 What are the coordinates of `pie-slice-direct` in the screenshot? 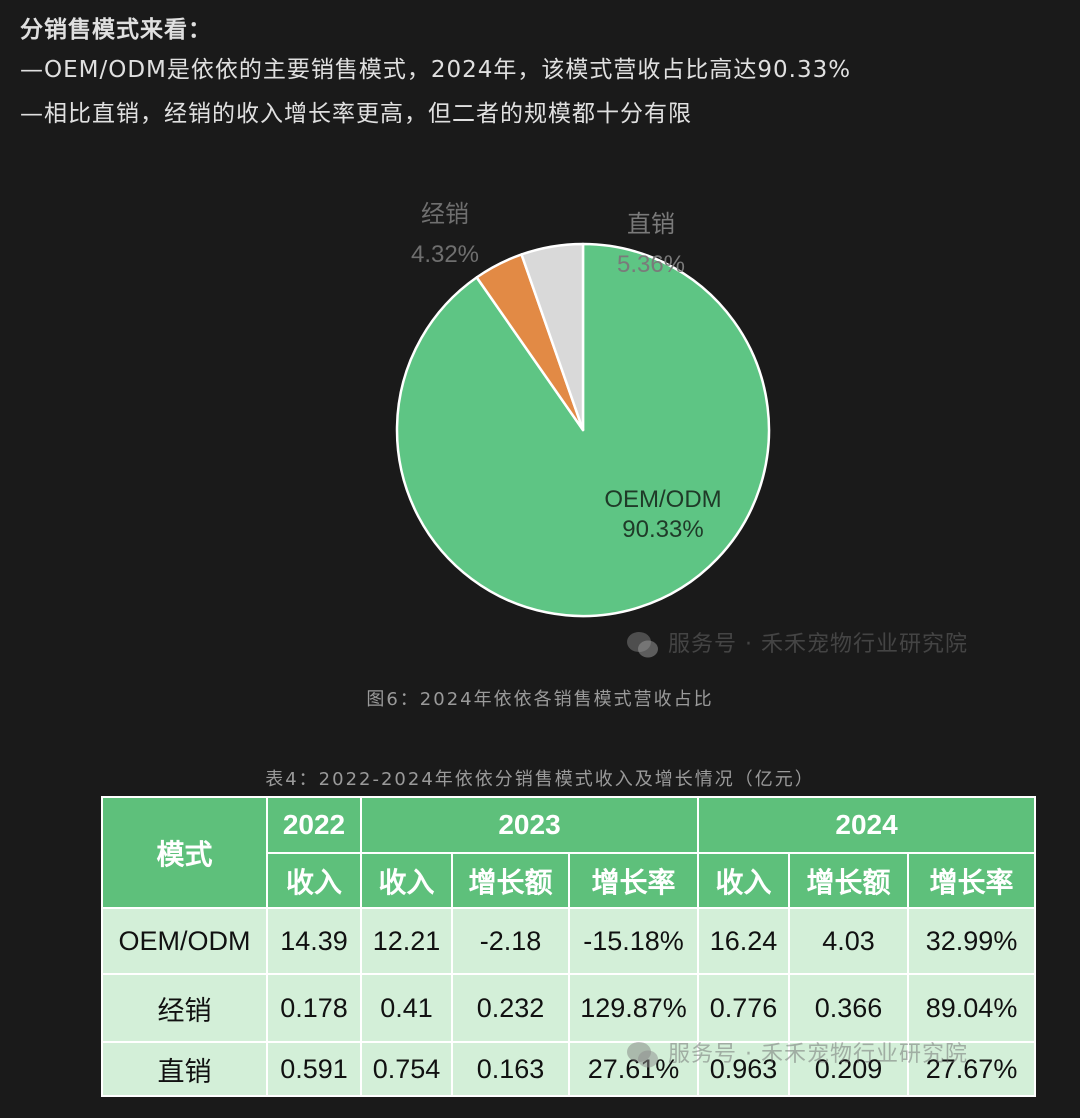 It's located at (552, 337).